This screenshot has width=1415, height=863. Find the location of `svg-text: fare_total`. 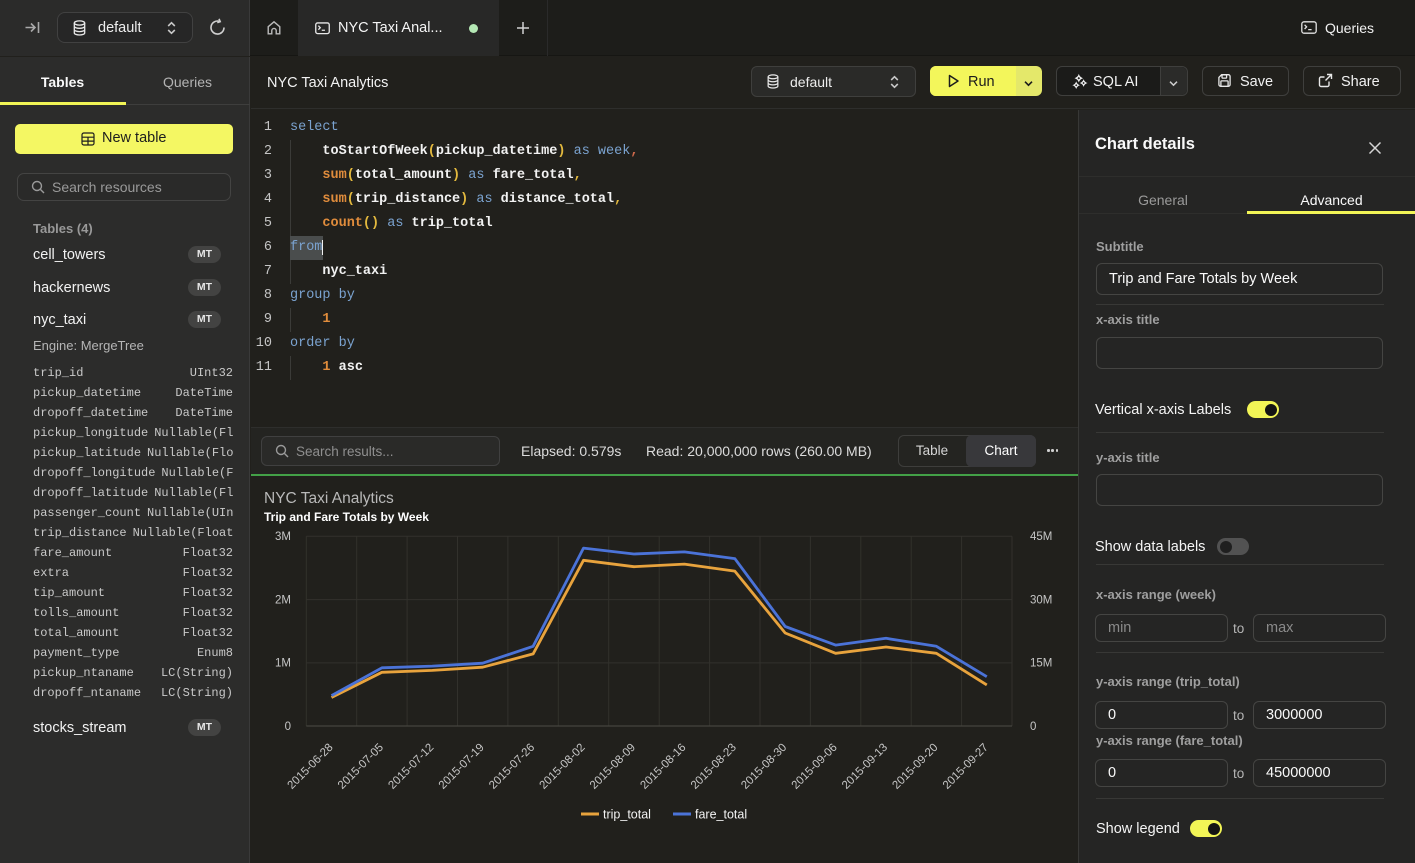

svg-text: fare_total is located at coordinates (721, 815).